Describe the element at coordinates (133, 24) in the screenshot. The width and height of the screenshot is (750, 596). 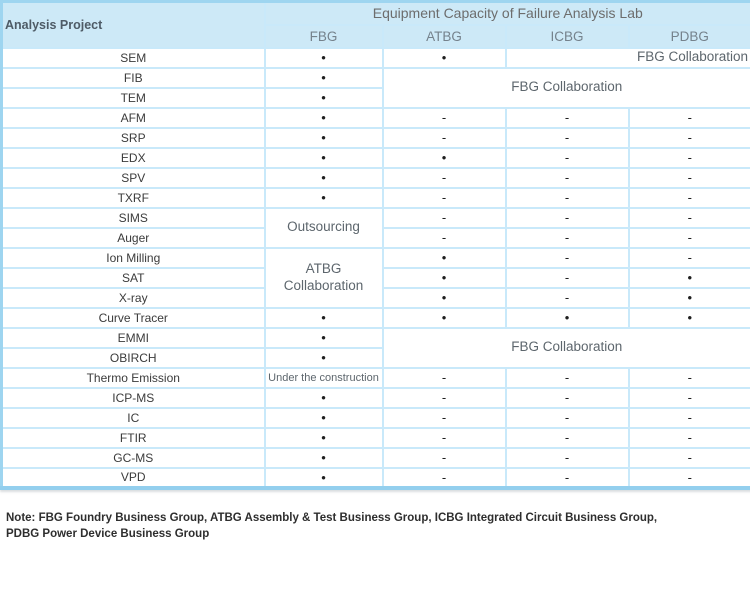
I see `corner-header: Analysis Project` at that location.